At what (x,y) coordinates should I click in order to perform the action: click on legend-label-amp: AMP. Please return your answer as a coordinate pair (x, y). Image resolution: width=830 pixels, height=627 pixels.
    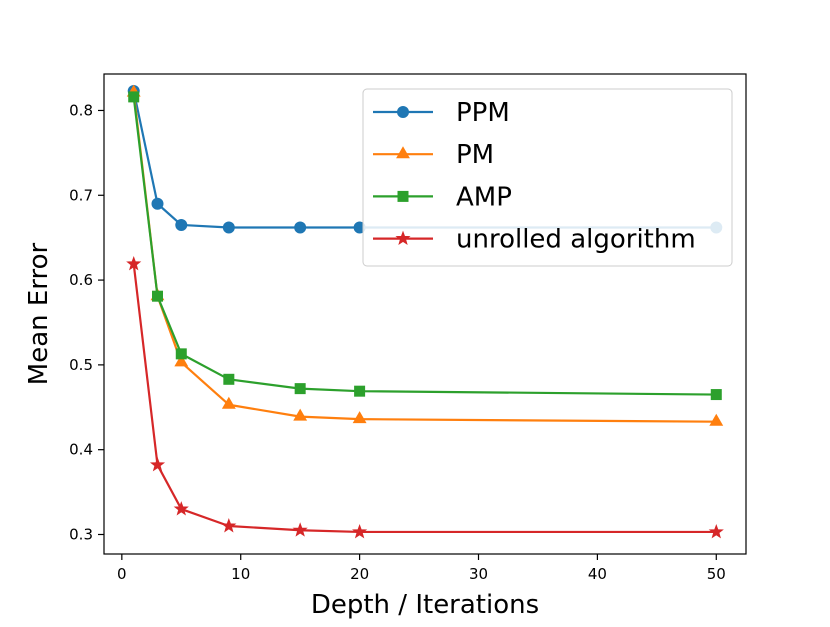
    Looking at the image, I should click on (484, 197).